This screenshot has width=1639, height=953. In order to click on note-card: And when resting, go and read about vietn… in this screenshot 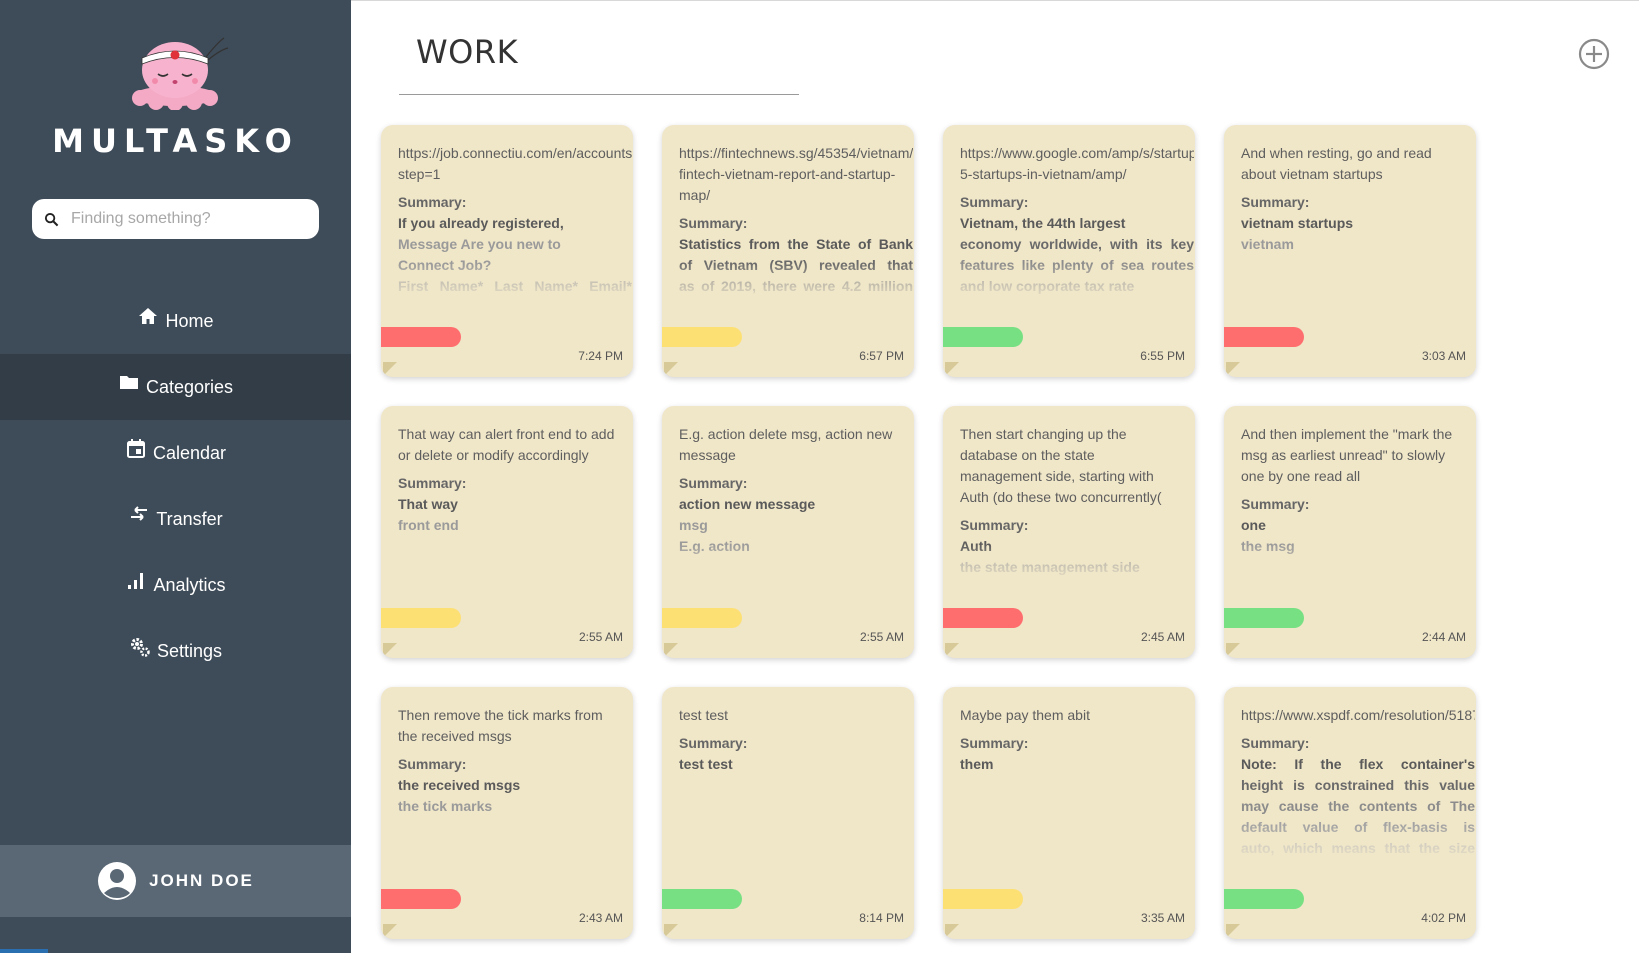, I will do `click(1350, 251)`.